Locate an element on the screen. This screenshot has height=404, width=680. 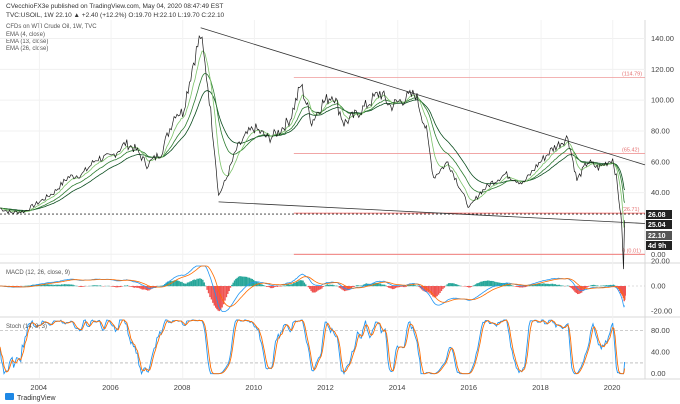
price-label: 4d 9h is located at coordinates (657, 246).